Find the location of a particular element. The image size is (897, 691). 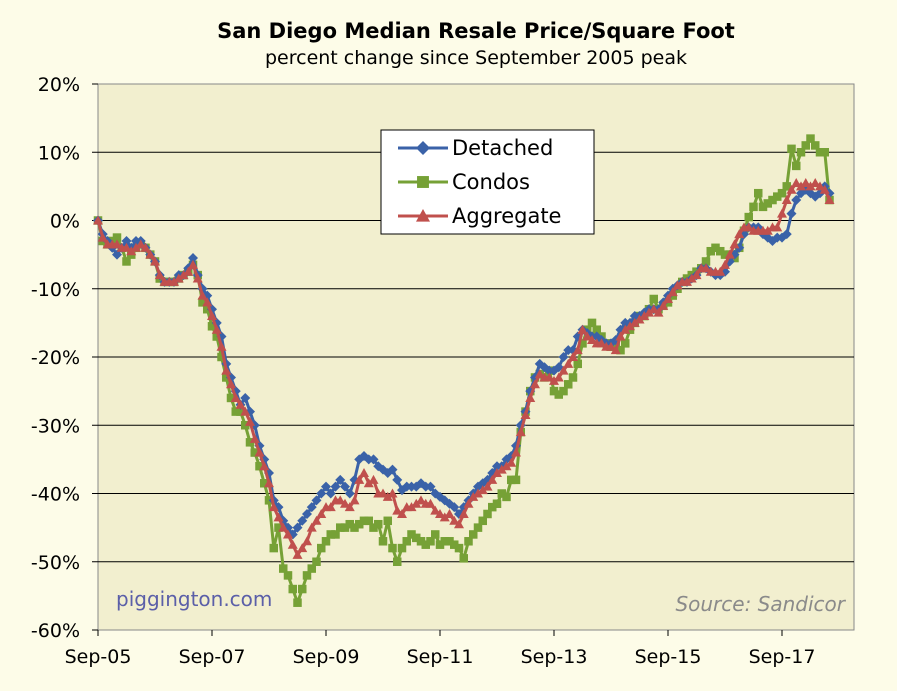

y-tick-label: -50% is located at coordinates (55, 563).